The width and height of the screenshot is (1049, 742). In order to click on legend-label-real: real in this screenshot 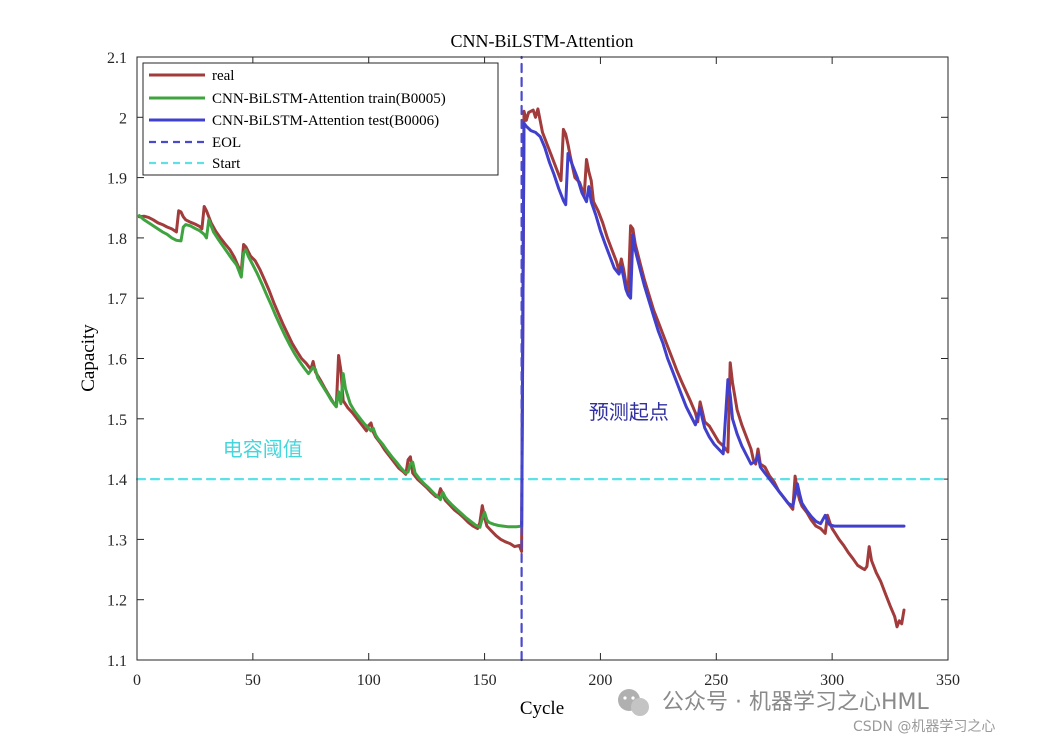, I will do `click(223, 76)`.